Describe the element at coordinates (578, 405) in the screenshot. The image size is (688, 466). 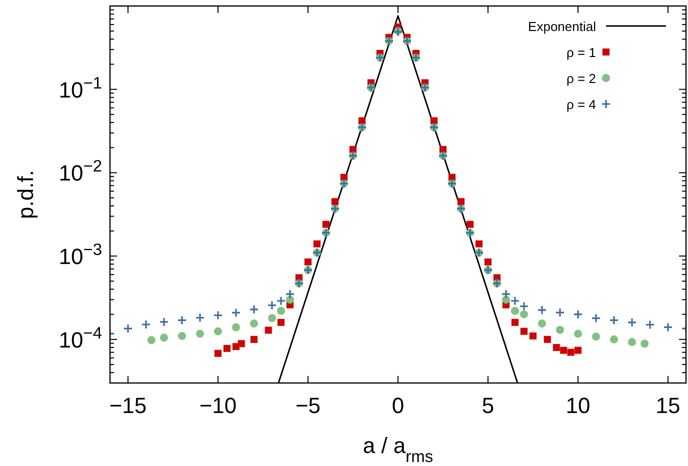
I see `x-tick-label: 10` at that location.